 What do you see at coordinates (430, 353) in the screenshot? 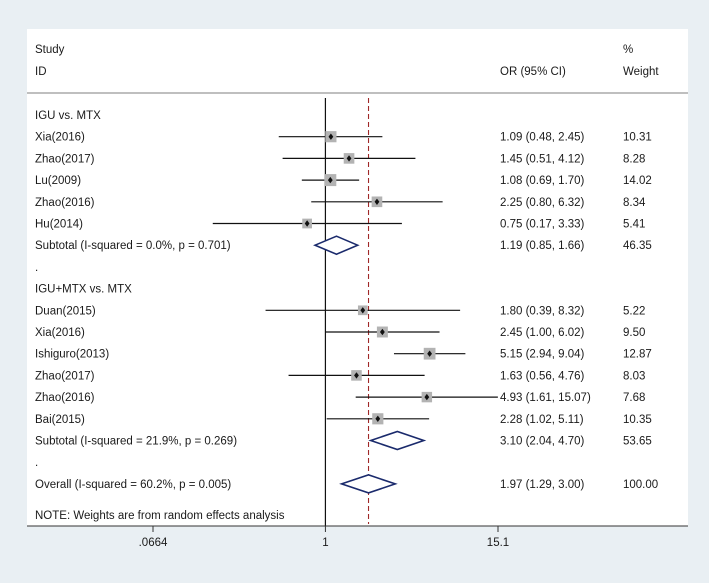
I see `row-11-point` at bounding box center [430, 353].